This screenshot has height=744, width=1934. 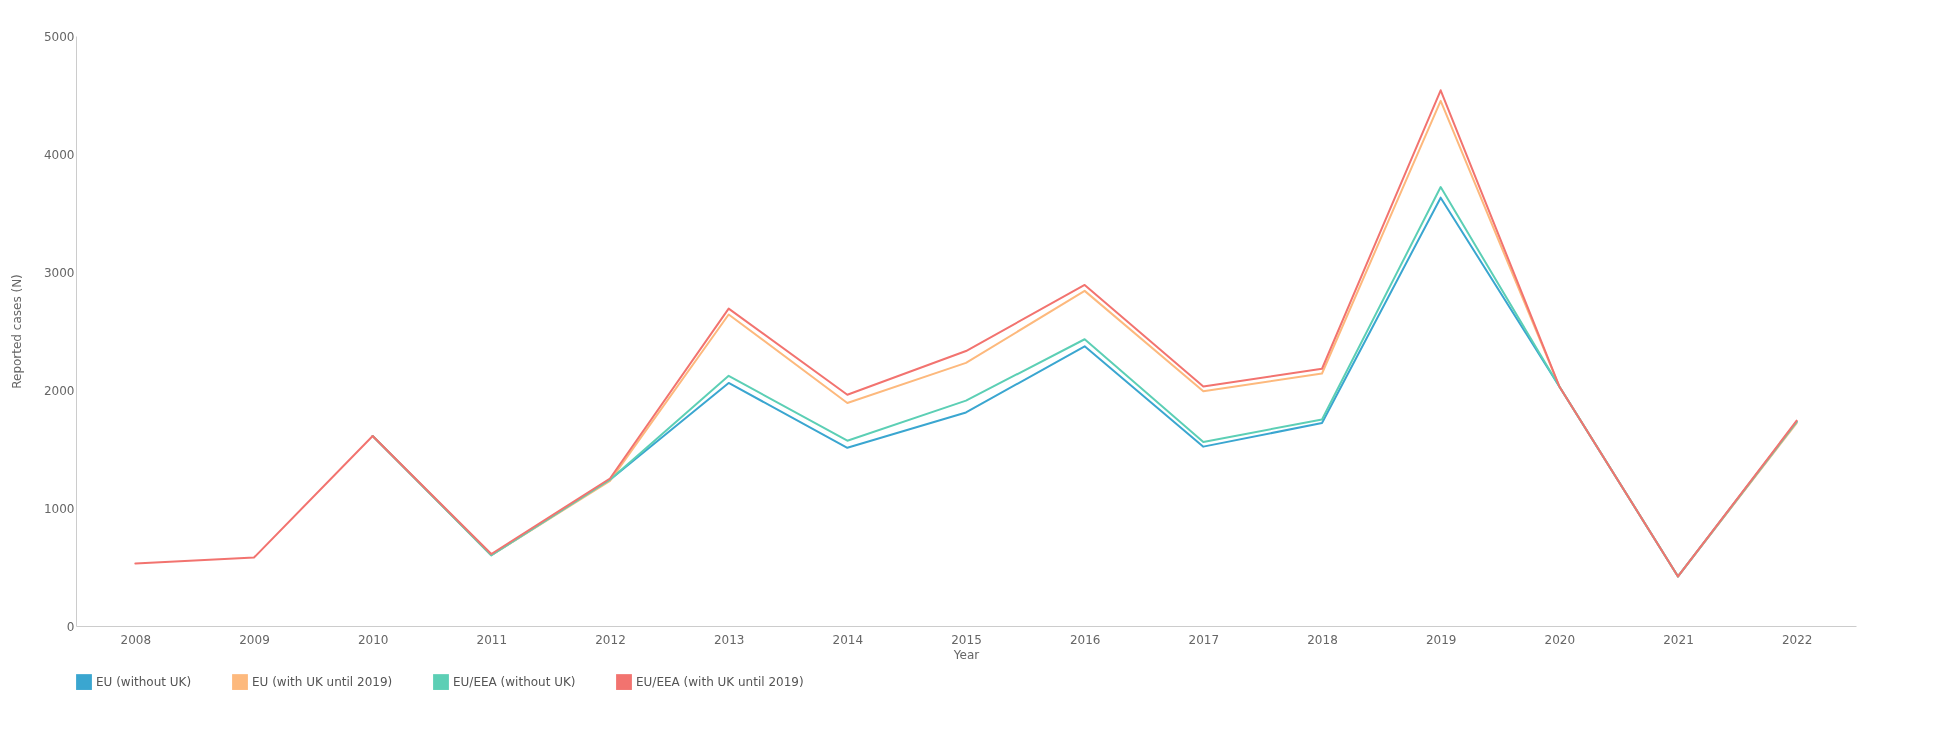 What do you see at coordinates (1322, 639) in the screenshot?
I see `x-tick-label: 2018` at bounding box center [1322, 639].